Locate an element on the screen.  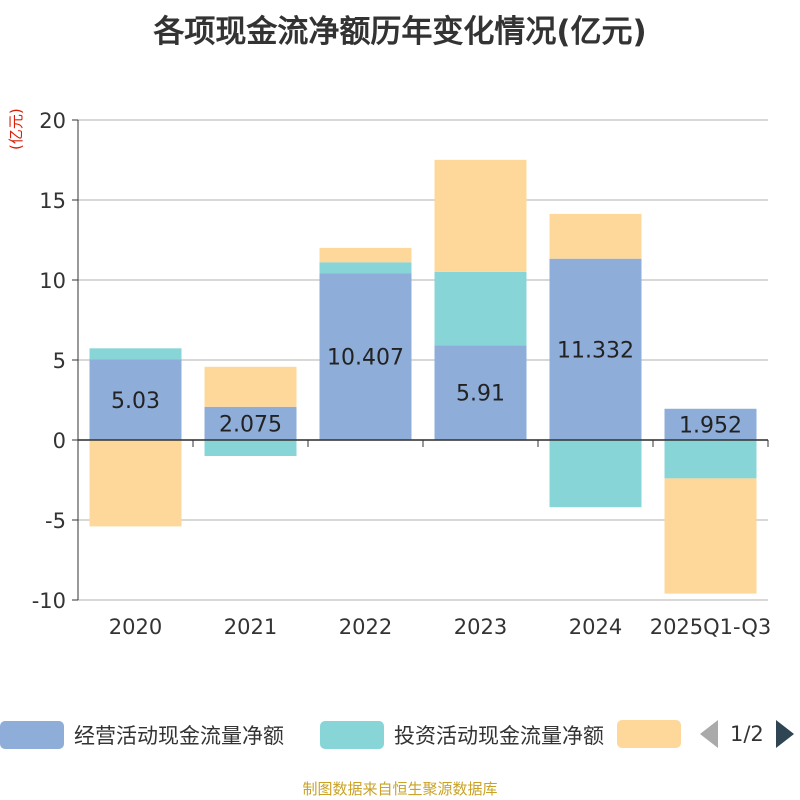
bar-series2-2024 is located at coordinates (595, 236).